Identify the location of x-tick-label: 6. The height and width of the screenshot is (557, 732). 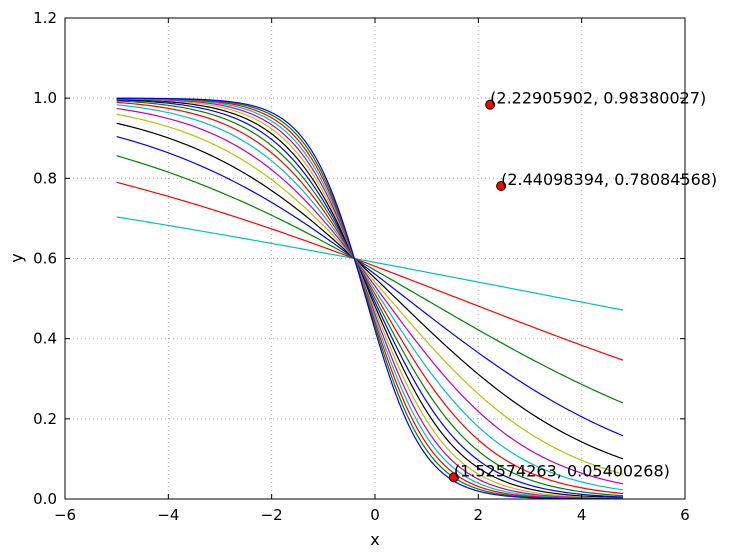
(685, 515).